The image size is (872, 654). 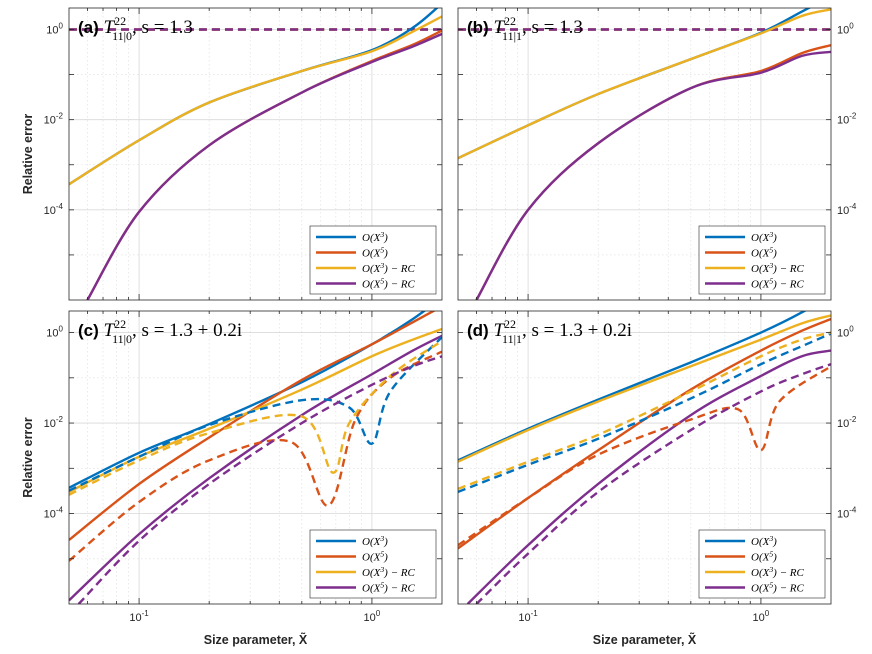 I want to click on panel-title: (b) T22 11|1, s = 1.3, so click(x=525, y=28).